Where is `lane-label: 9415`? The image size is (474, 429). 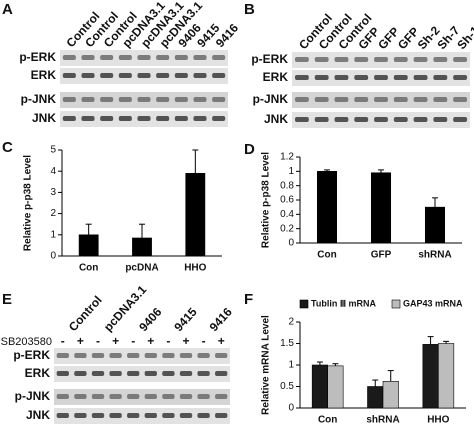 lane-label: 9415 is located at coordinates (185, 319).